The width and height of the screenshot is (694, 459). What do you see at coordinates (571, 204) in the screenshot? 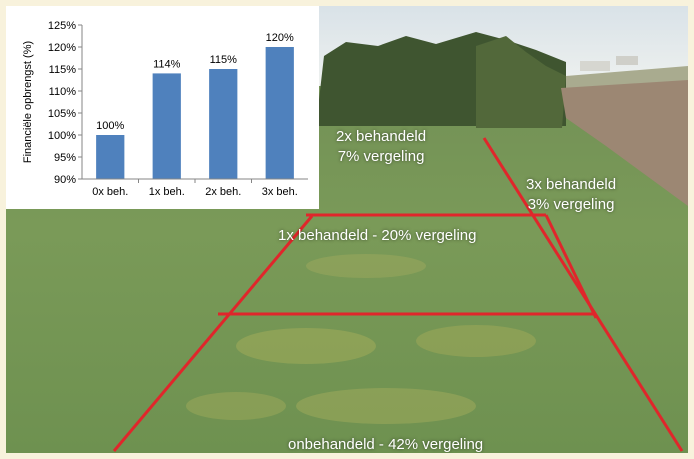
I see `plot-label-3x-yellowing: 3% vergeling` at bounding box center [571, 204].